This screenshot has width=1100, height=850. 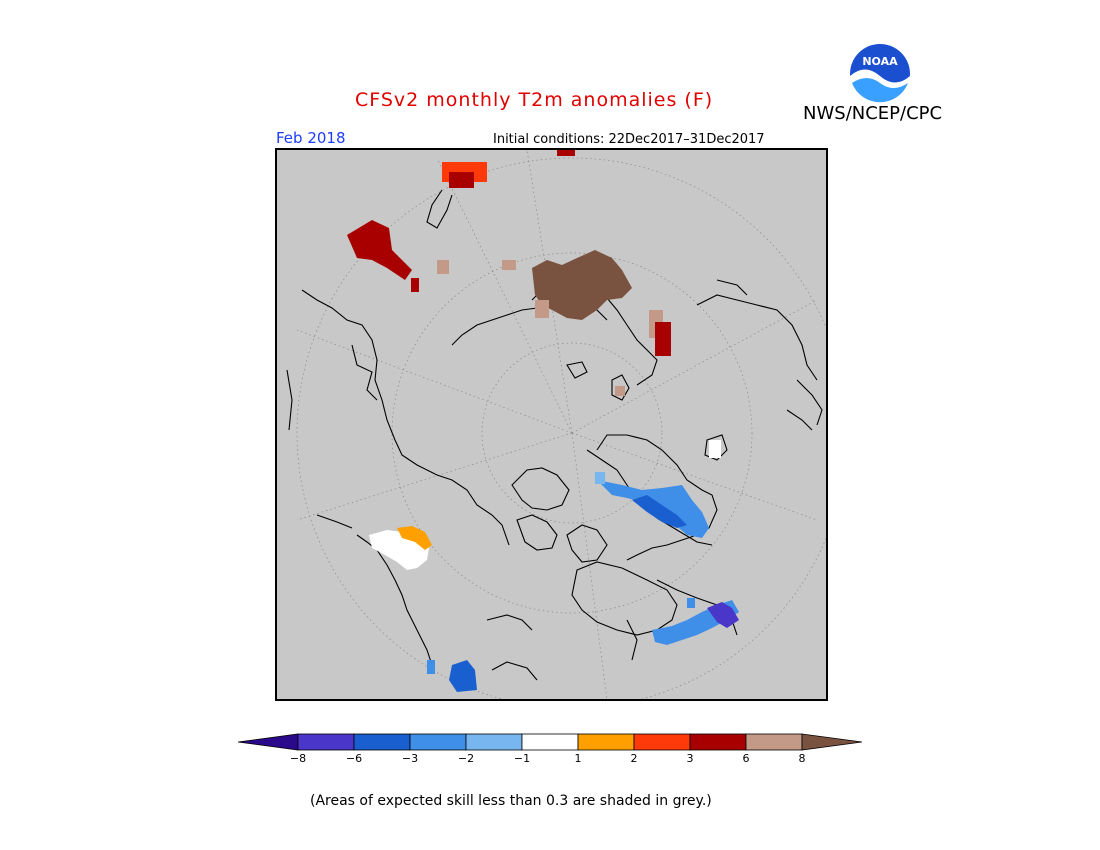 I want to click on anomaly-cool-2-bottom, so click(x=431, y=667).